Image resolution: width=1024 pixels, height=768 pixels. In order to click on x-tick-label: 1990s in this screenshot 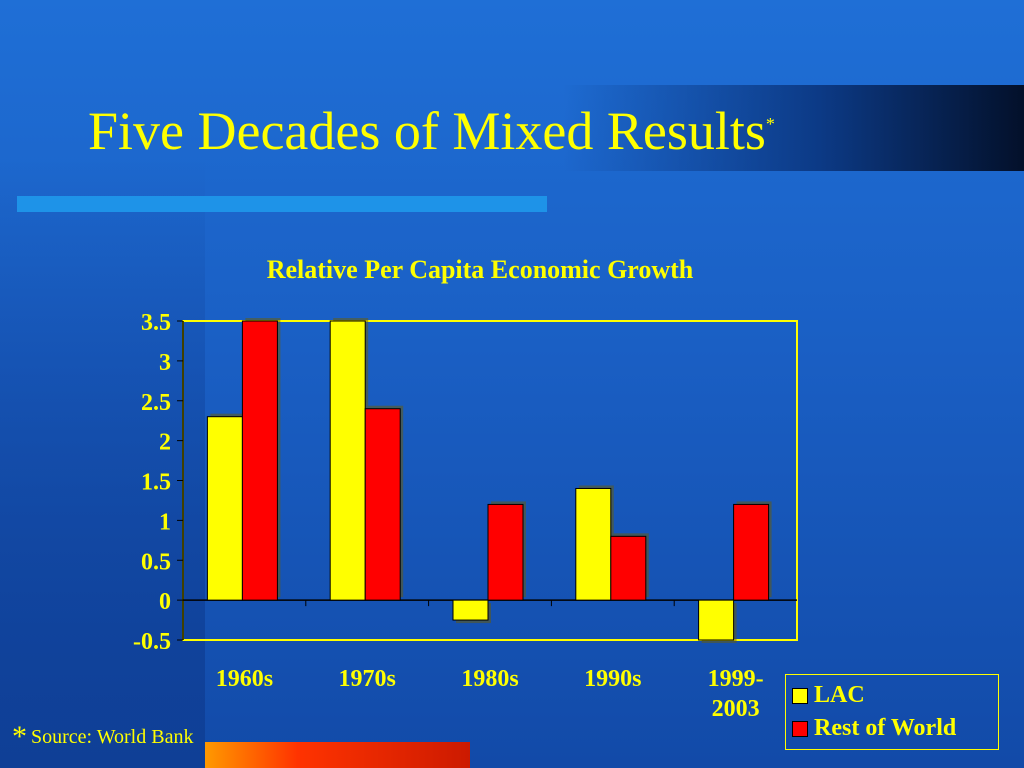, I will do `click(612, 679)`.